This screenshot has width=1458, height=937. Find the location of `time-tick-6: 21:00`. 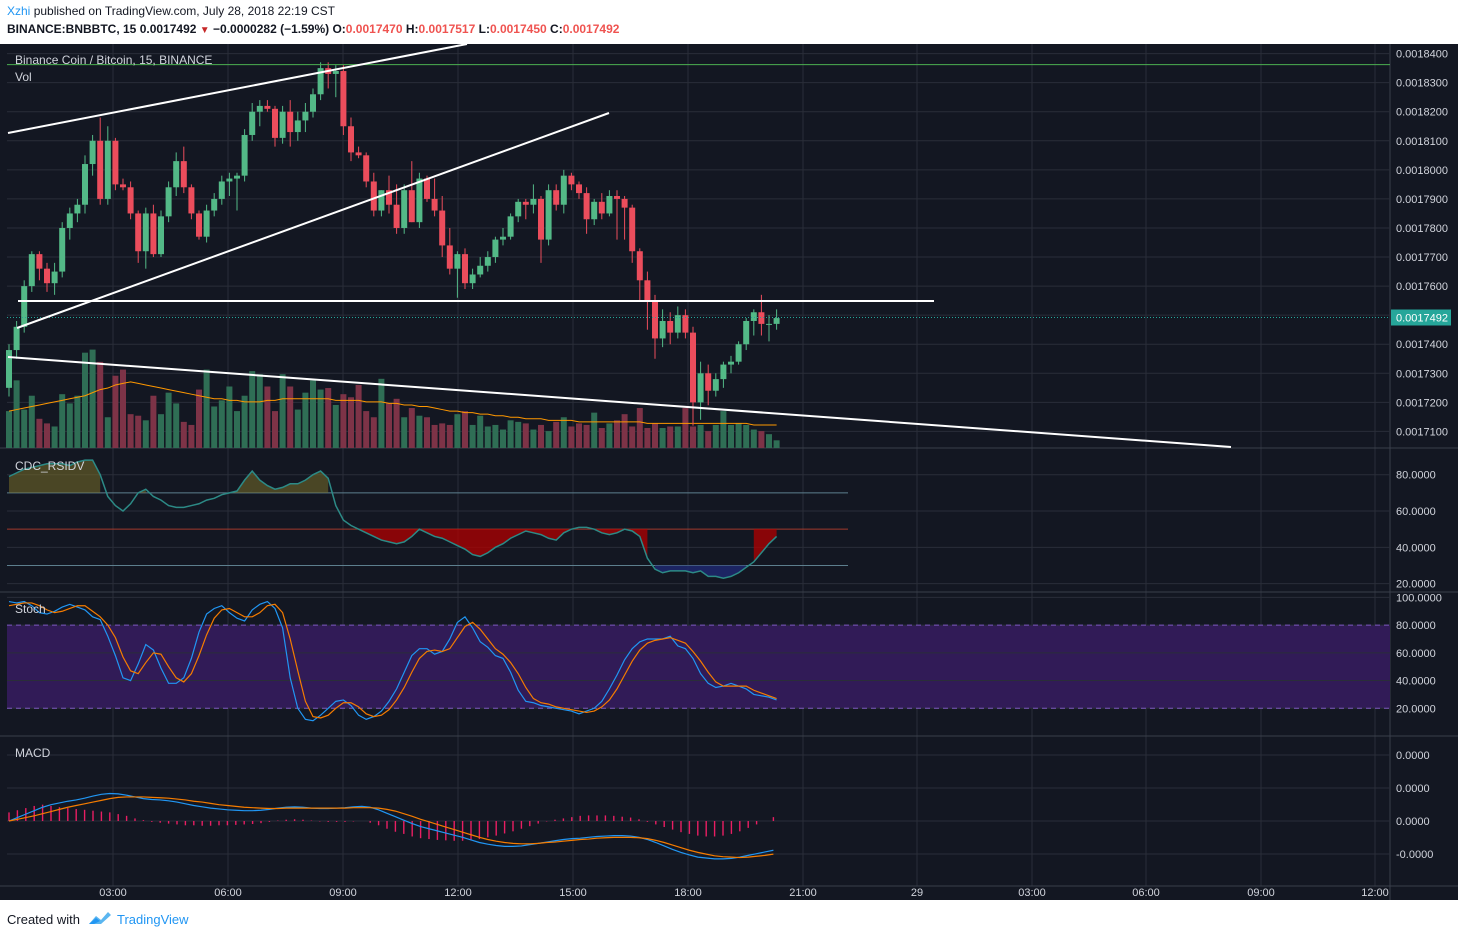

time-tick-6: 21:00 is located at coordinates (803, 893).